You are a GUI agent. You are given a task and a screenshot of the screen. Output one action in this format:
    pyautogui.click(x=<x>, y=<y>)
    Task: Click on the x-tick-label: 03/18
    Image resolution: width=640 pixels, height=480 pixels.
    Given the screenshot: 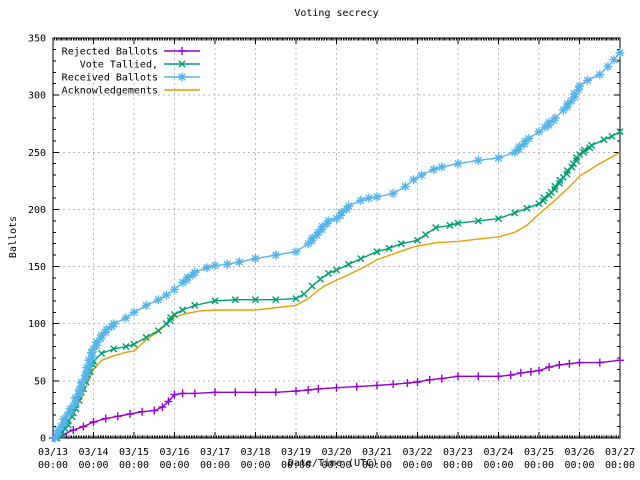 What is the action you would take?
    pyautogui.click(x=255, y=452)
    